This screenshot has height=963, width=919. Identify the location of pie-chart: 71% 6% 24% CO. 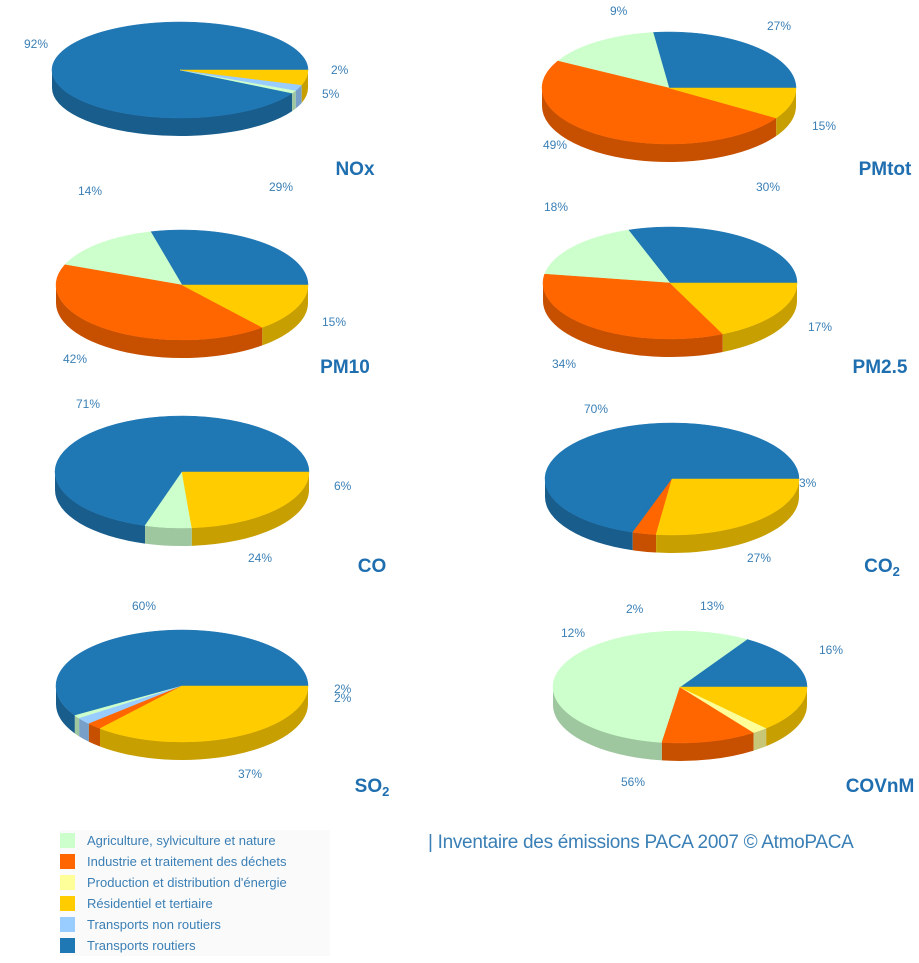
(220, 487).